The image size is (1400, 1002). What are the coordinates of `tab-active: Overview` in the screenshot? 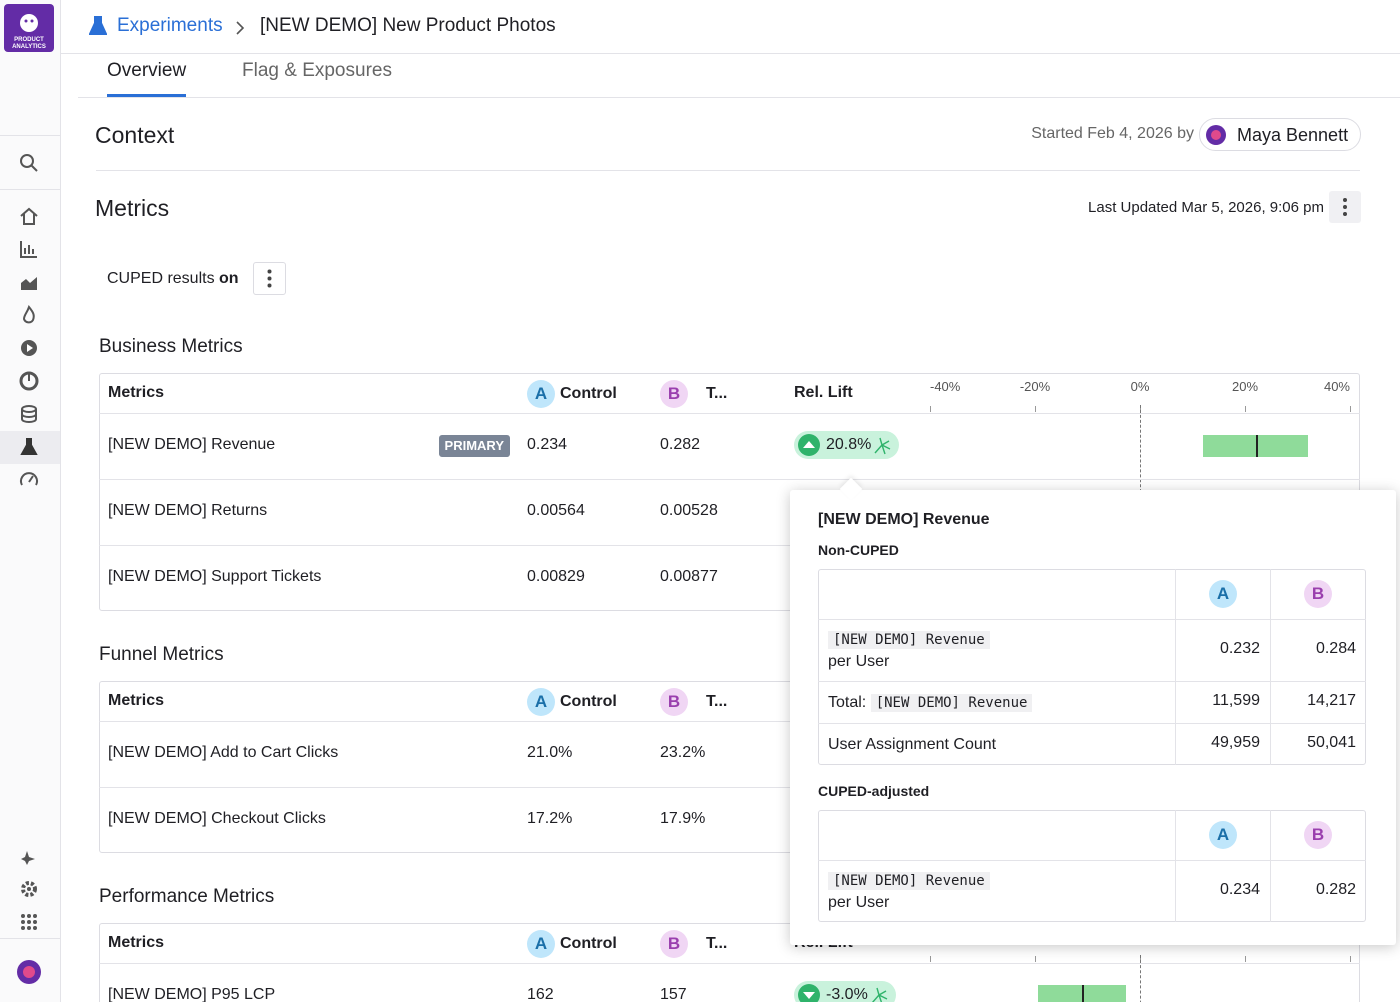 It's located at (147, 70).